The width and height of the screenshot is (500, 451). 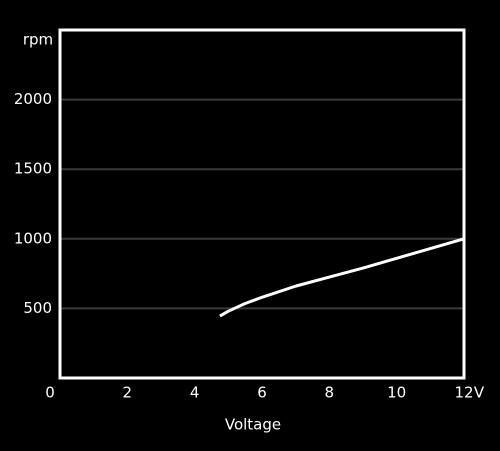 What do you see at coordinates (33, 99) in the screenshot?
I see `y-tick-label: 2000` at bounding box center [33, 99].